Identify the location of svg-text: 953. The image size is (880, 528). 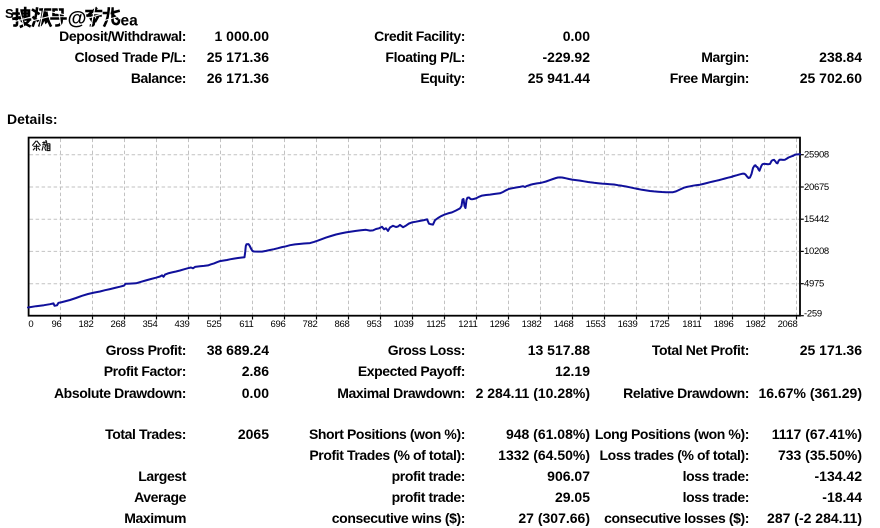
(374, 324).